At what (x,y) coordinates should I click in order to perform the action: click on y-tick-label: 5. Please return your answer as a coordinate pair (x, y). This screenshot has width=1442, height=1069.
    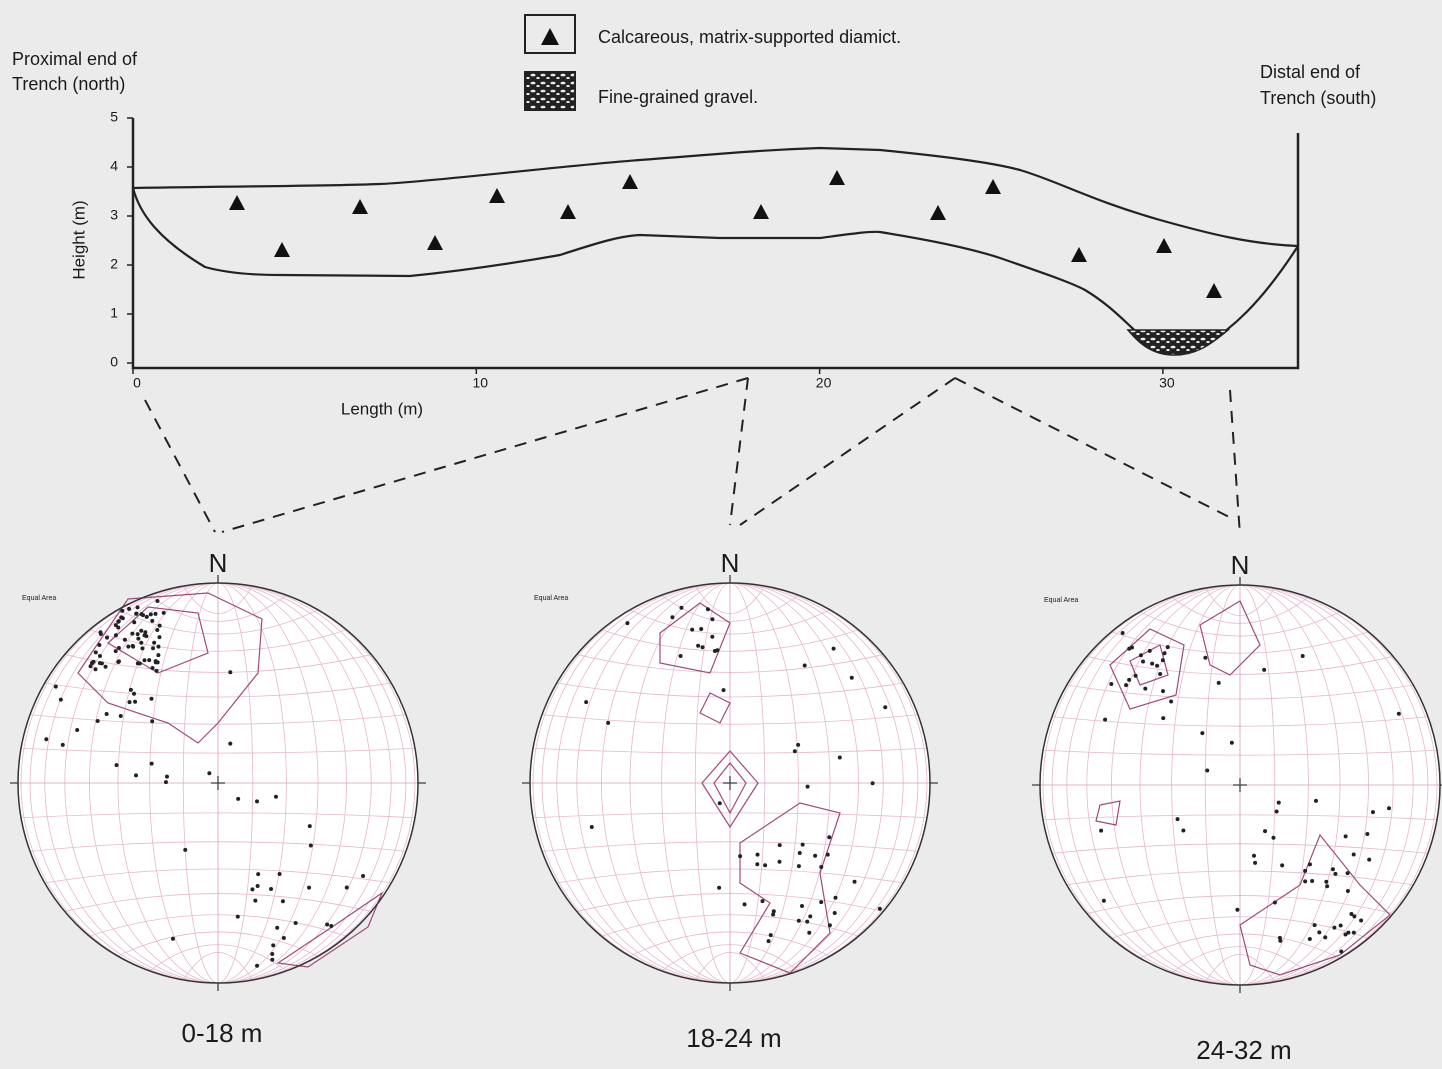
    Looking at the image, I should click on (114, 117).